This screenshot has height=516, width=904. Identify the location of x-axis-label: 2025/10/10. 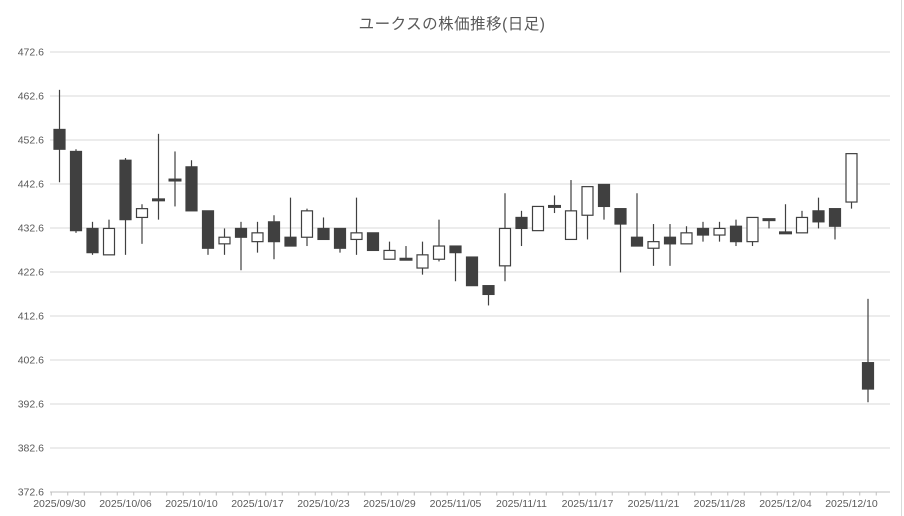
(191, 504).